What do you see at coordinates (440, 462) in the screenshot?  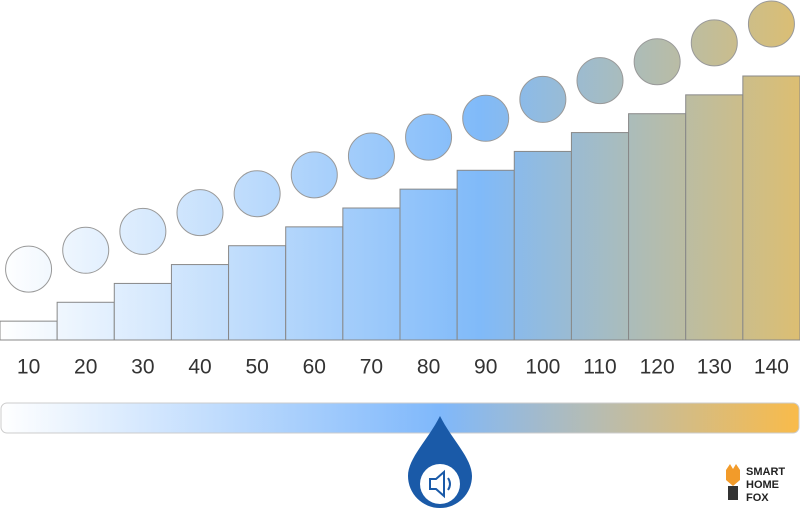 I see `marker` at bounding box center [440, 462].